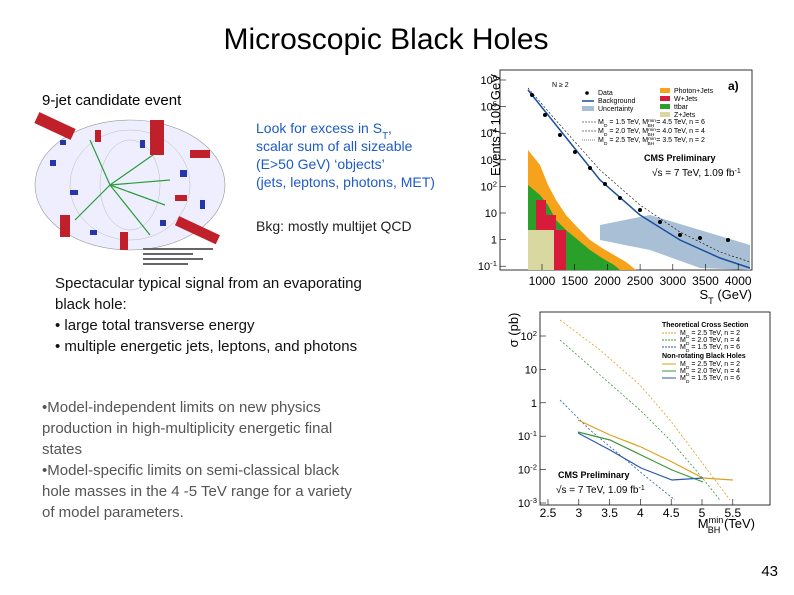 The image size is (794, 595). I want to click on x-tick-label: 2.5, so click(548, 513).